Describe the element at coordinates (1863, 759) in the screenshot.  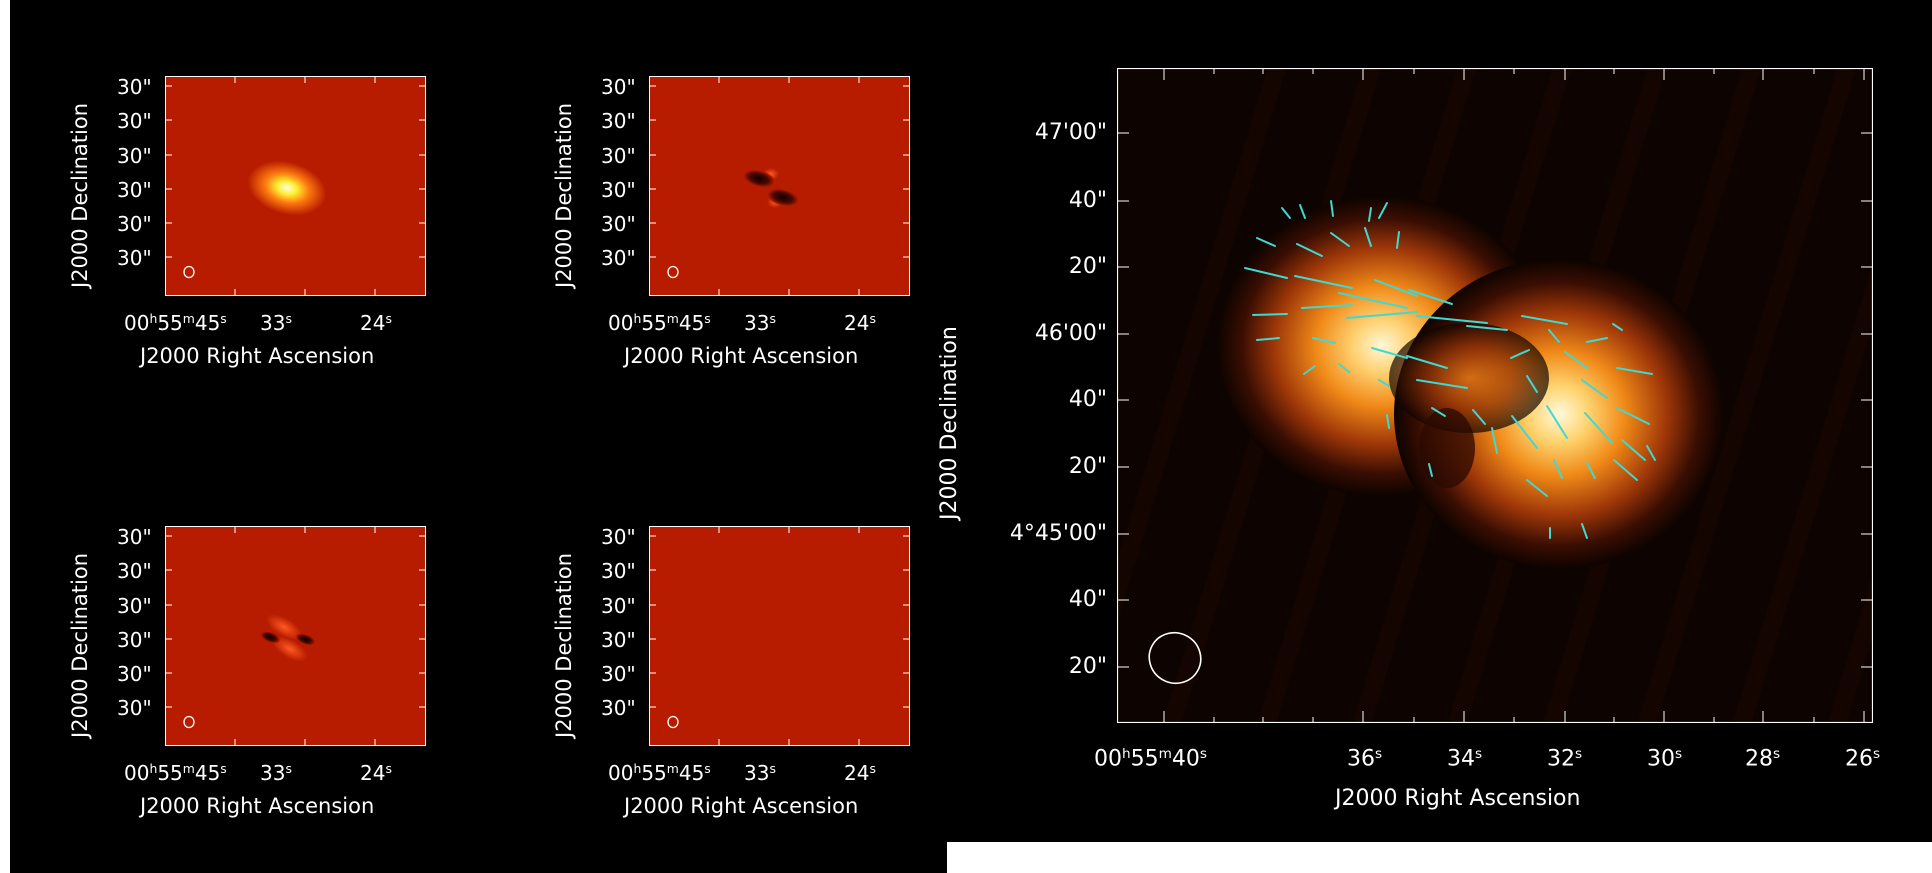
I see `x-tick-label: 26s` at that location.